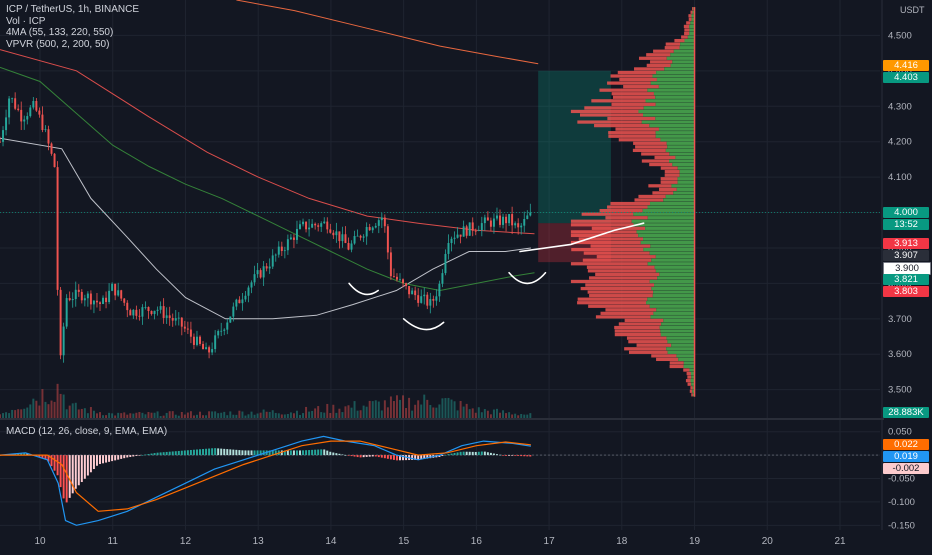 This screenshot has height=555, width=932. Describe the element at coordinates (900, 142) in the screenshot. I see `price-axis-tick: 4.200` at that location.